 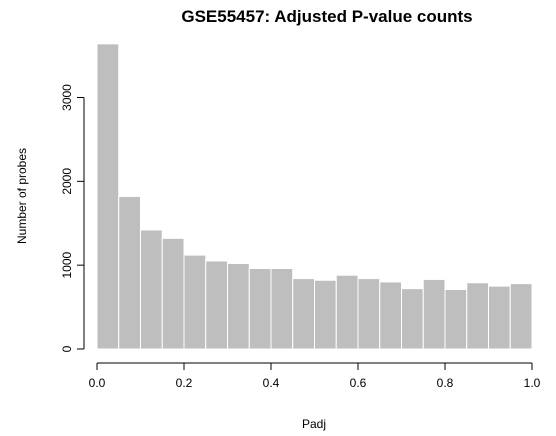 What do you see at coordinates (532, 383) in the screenshot?
I see `x-tick-label: 1.0` at bounding box center [532, 383].